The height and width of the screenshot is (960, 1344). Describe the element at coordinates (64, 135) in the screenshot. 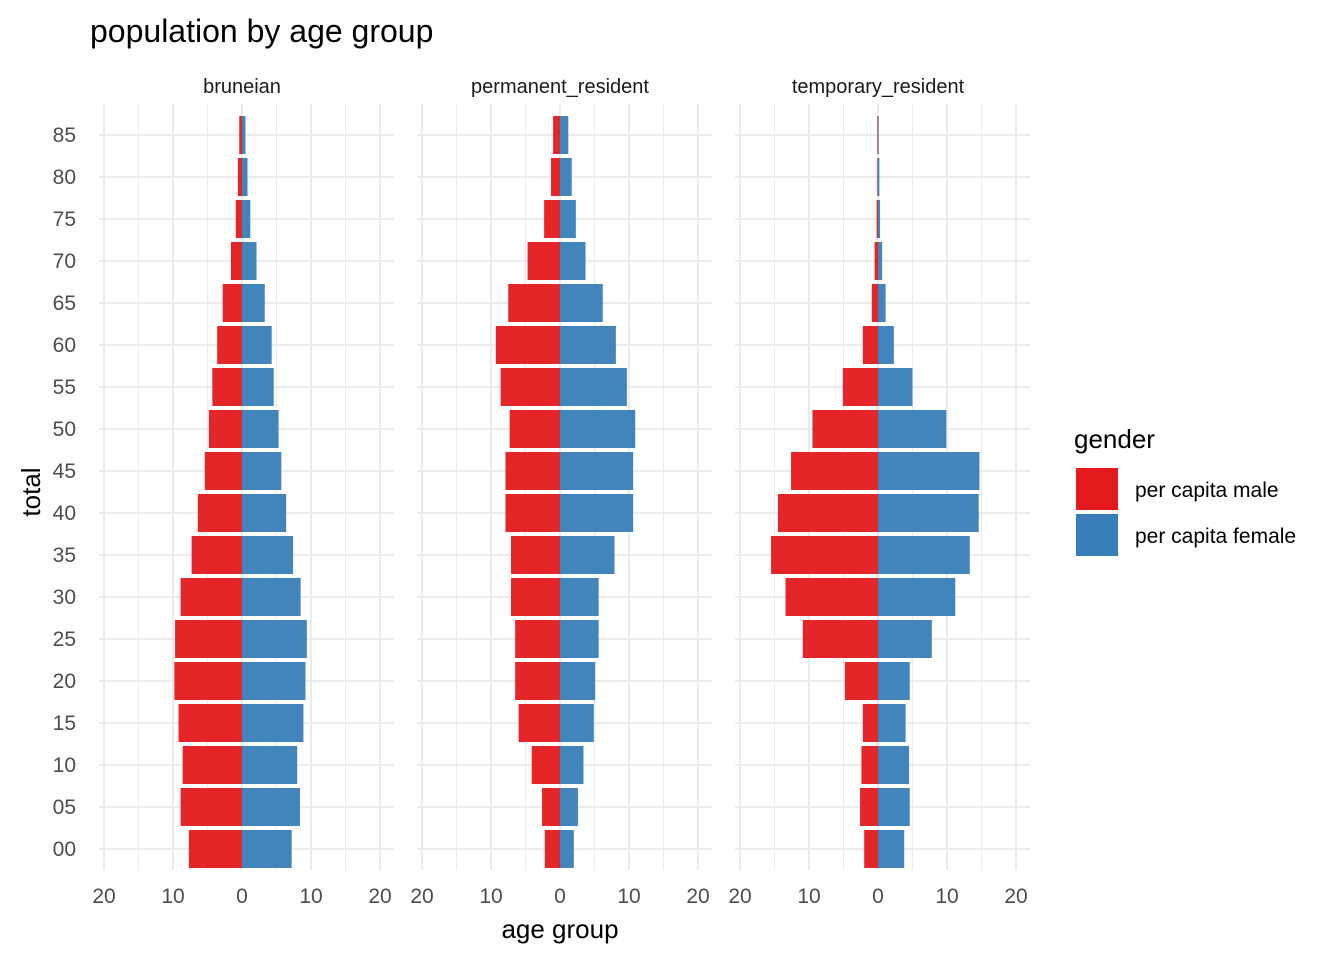

I see `y-tick-label: 85` at that location.